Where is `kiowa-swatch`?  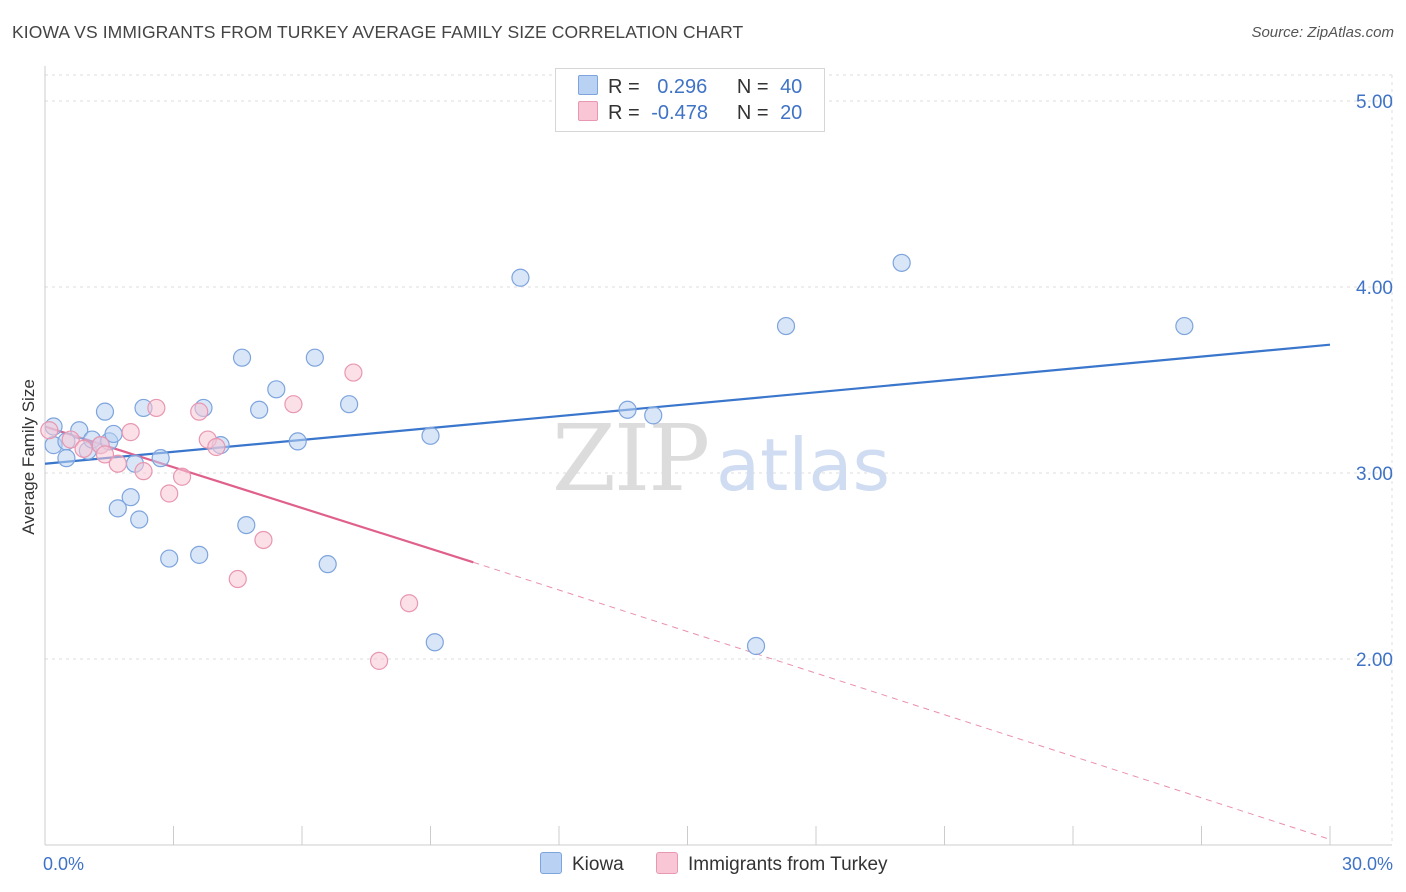
kiowa-swatch is located at coordinates (588, 85).